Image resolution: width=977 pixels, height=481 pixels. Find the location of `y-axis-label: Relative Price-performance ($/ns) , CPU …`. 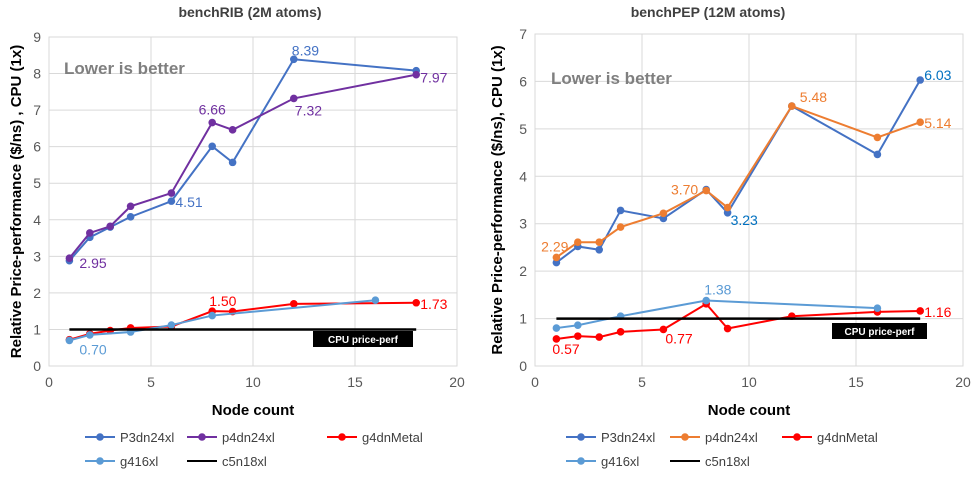

y-axis-label: Relative Price-performance ($/ns) , CPU … is located at coordinates (16, 201).